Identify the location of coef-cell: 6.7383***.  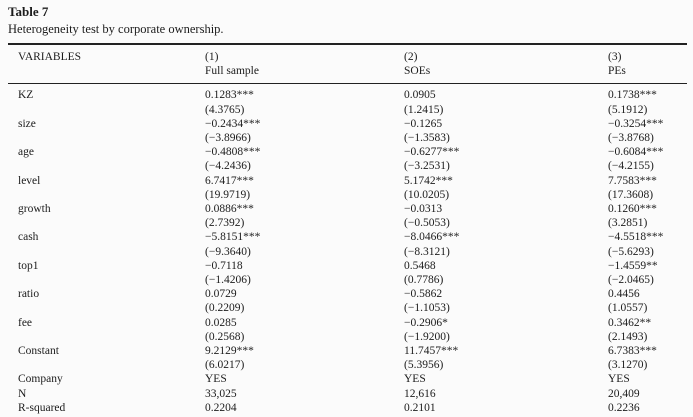
(632, 351).